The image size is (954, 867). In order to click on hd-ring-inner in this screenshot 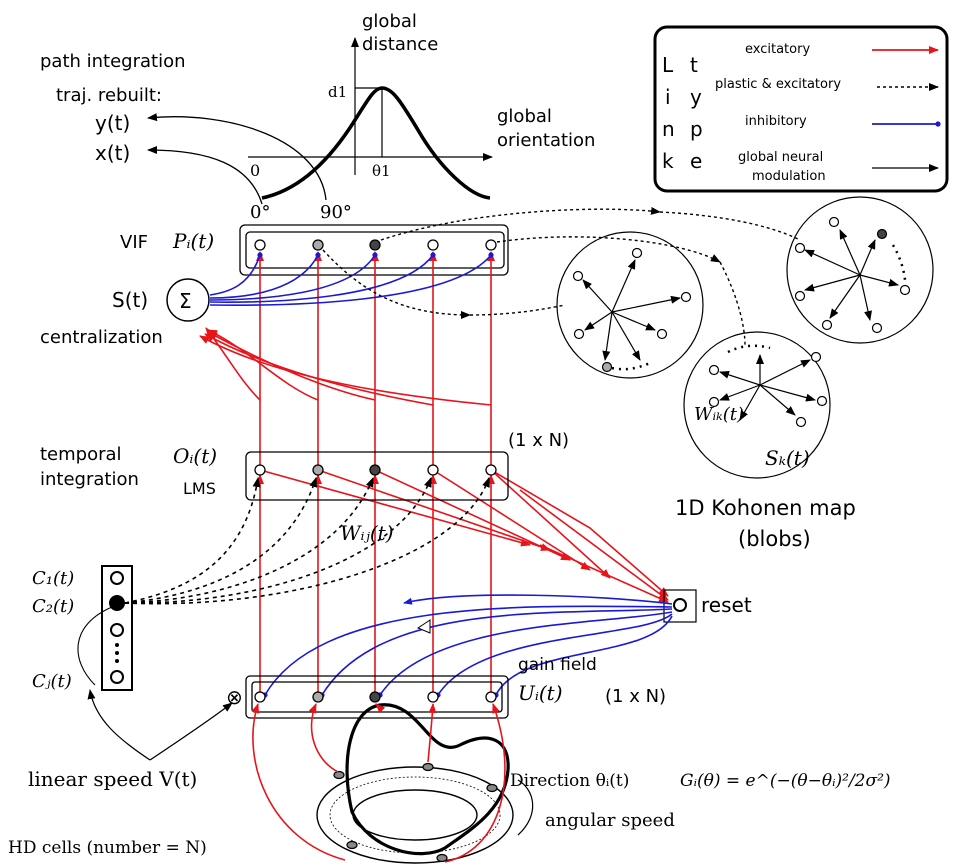, I will do `click(415, 815)`.